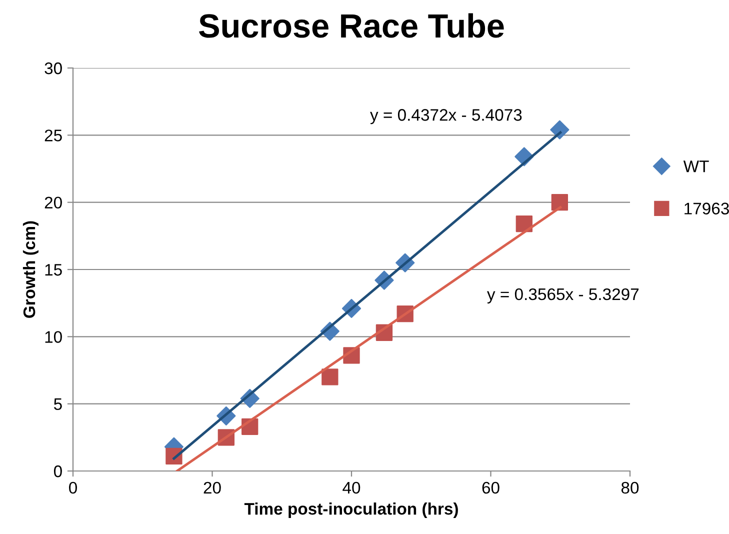  Describe the element at coordinates (53, 202) in the screenshot. I see `y-tick-label: 20` at that location.